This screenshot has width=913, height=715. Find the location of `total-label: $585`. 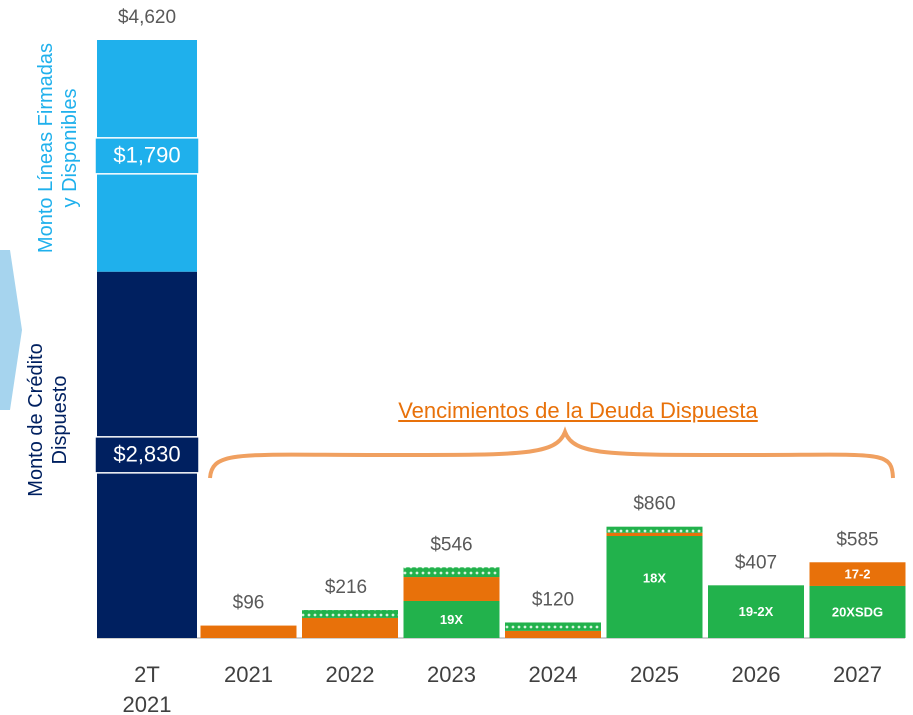

total-label: $585 is located at coordinates (857, 539).